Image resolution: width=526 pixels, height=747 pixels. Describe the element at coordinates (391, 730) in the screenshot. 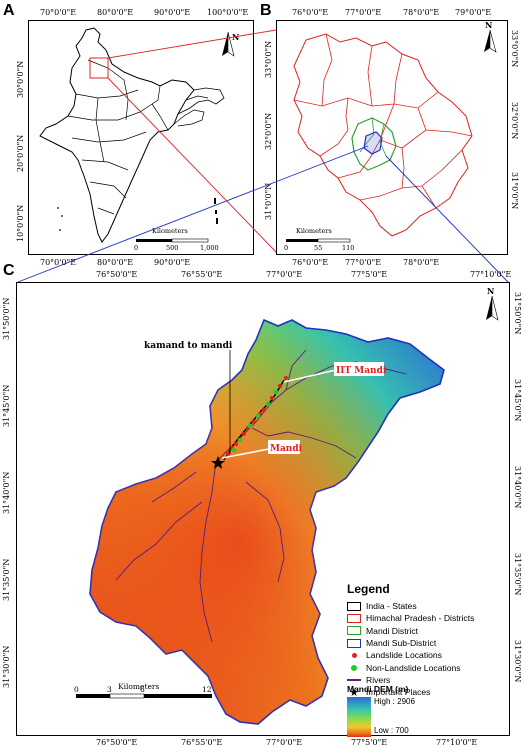

I see `dem-low-label: Low : 700` at that location.